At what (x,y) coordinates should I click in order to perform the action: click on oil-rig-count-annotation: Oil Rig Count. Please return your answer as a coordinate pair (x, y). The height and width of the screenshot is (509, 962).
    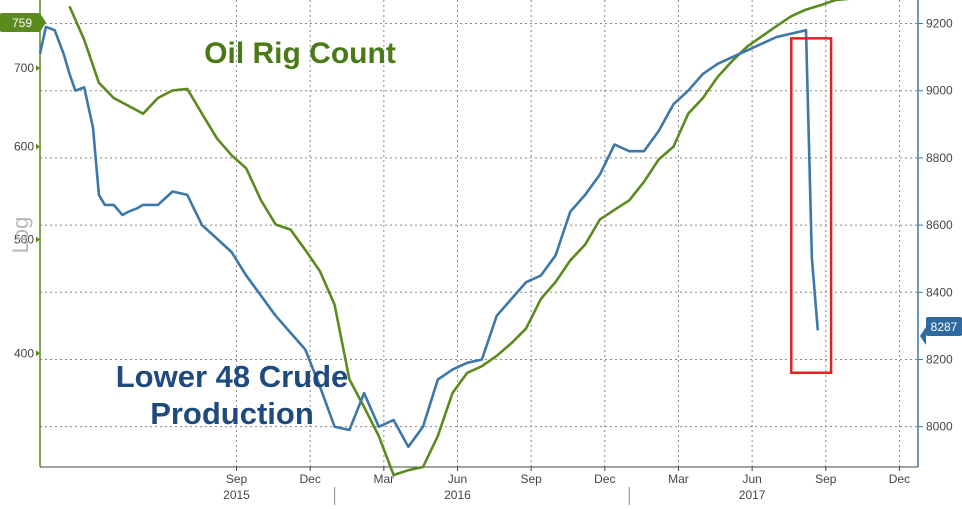
    Looking at the image, I should click on (300, 53).